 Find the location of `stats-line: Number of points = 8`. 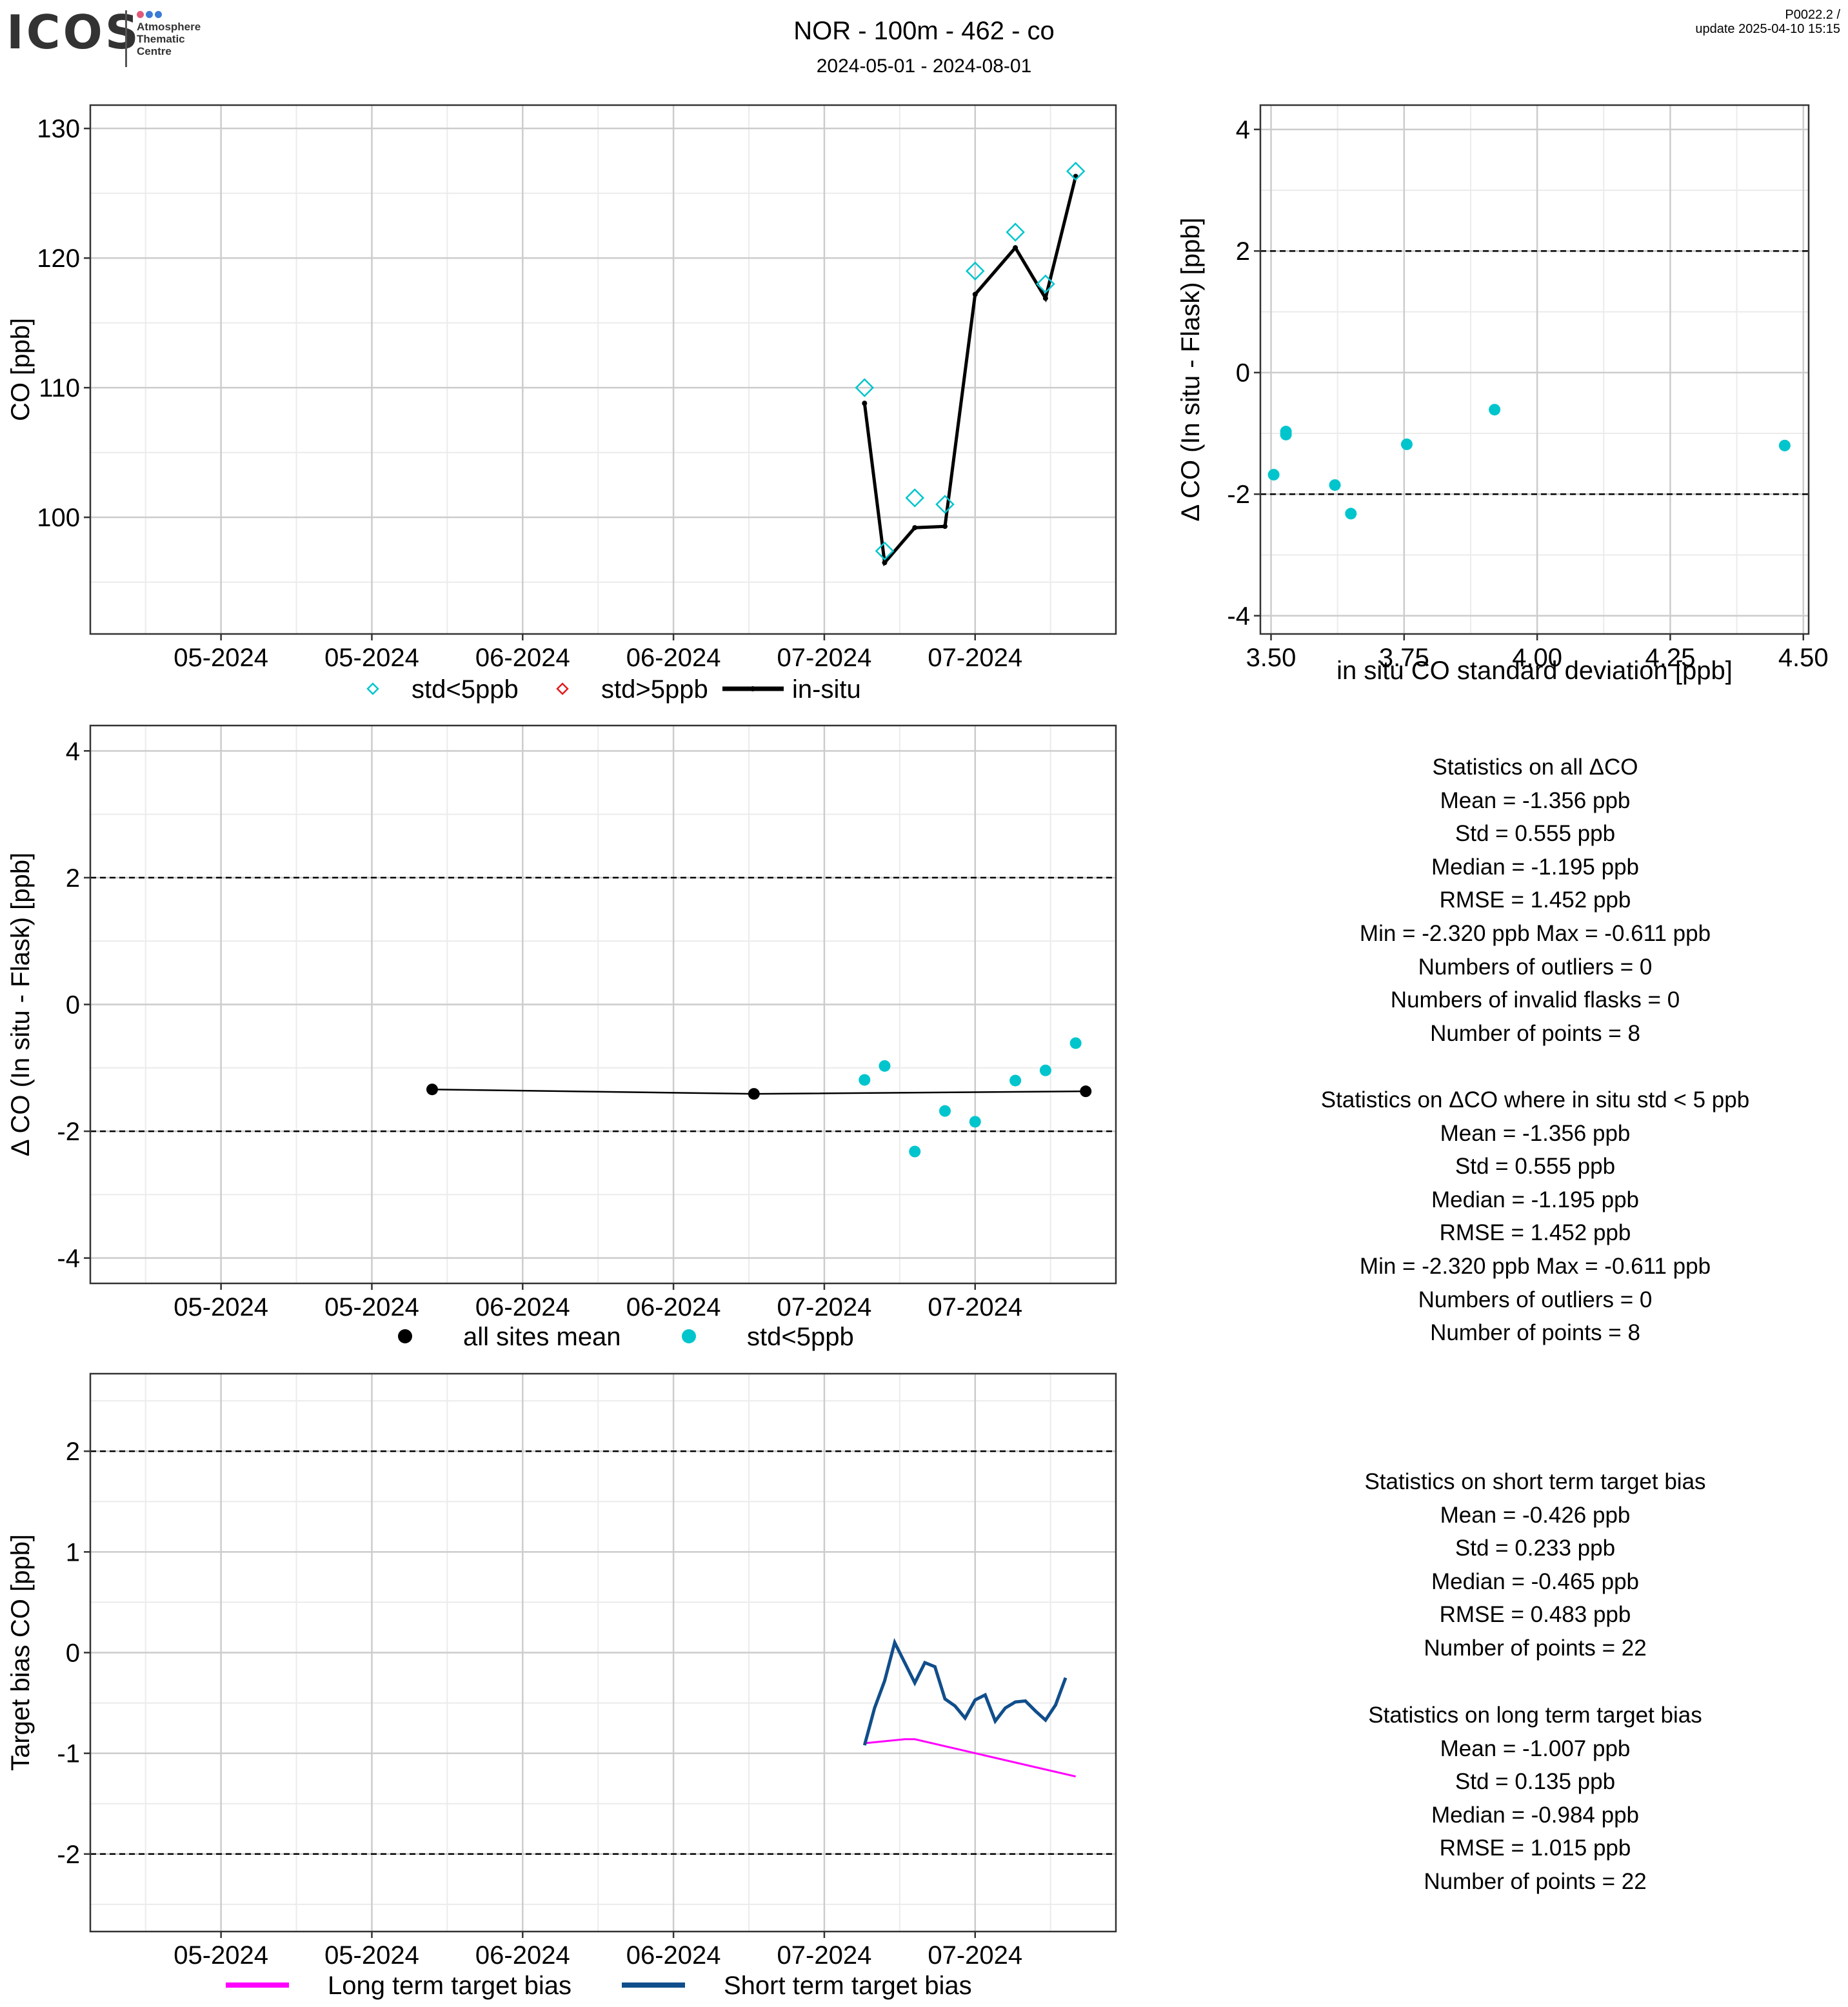

stats-line: Number of points = 8 is located at coordinates (1535, 1333).